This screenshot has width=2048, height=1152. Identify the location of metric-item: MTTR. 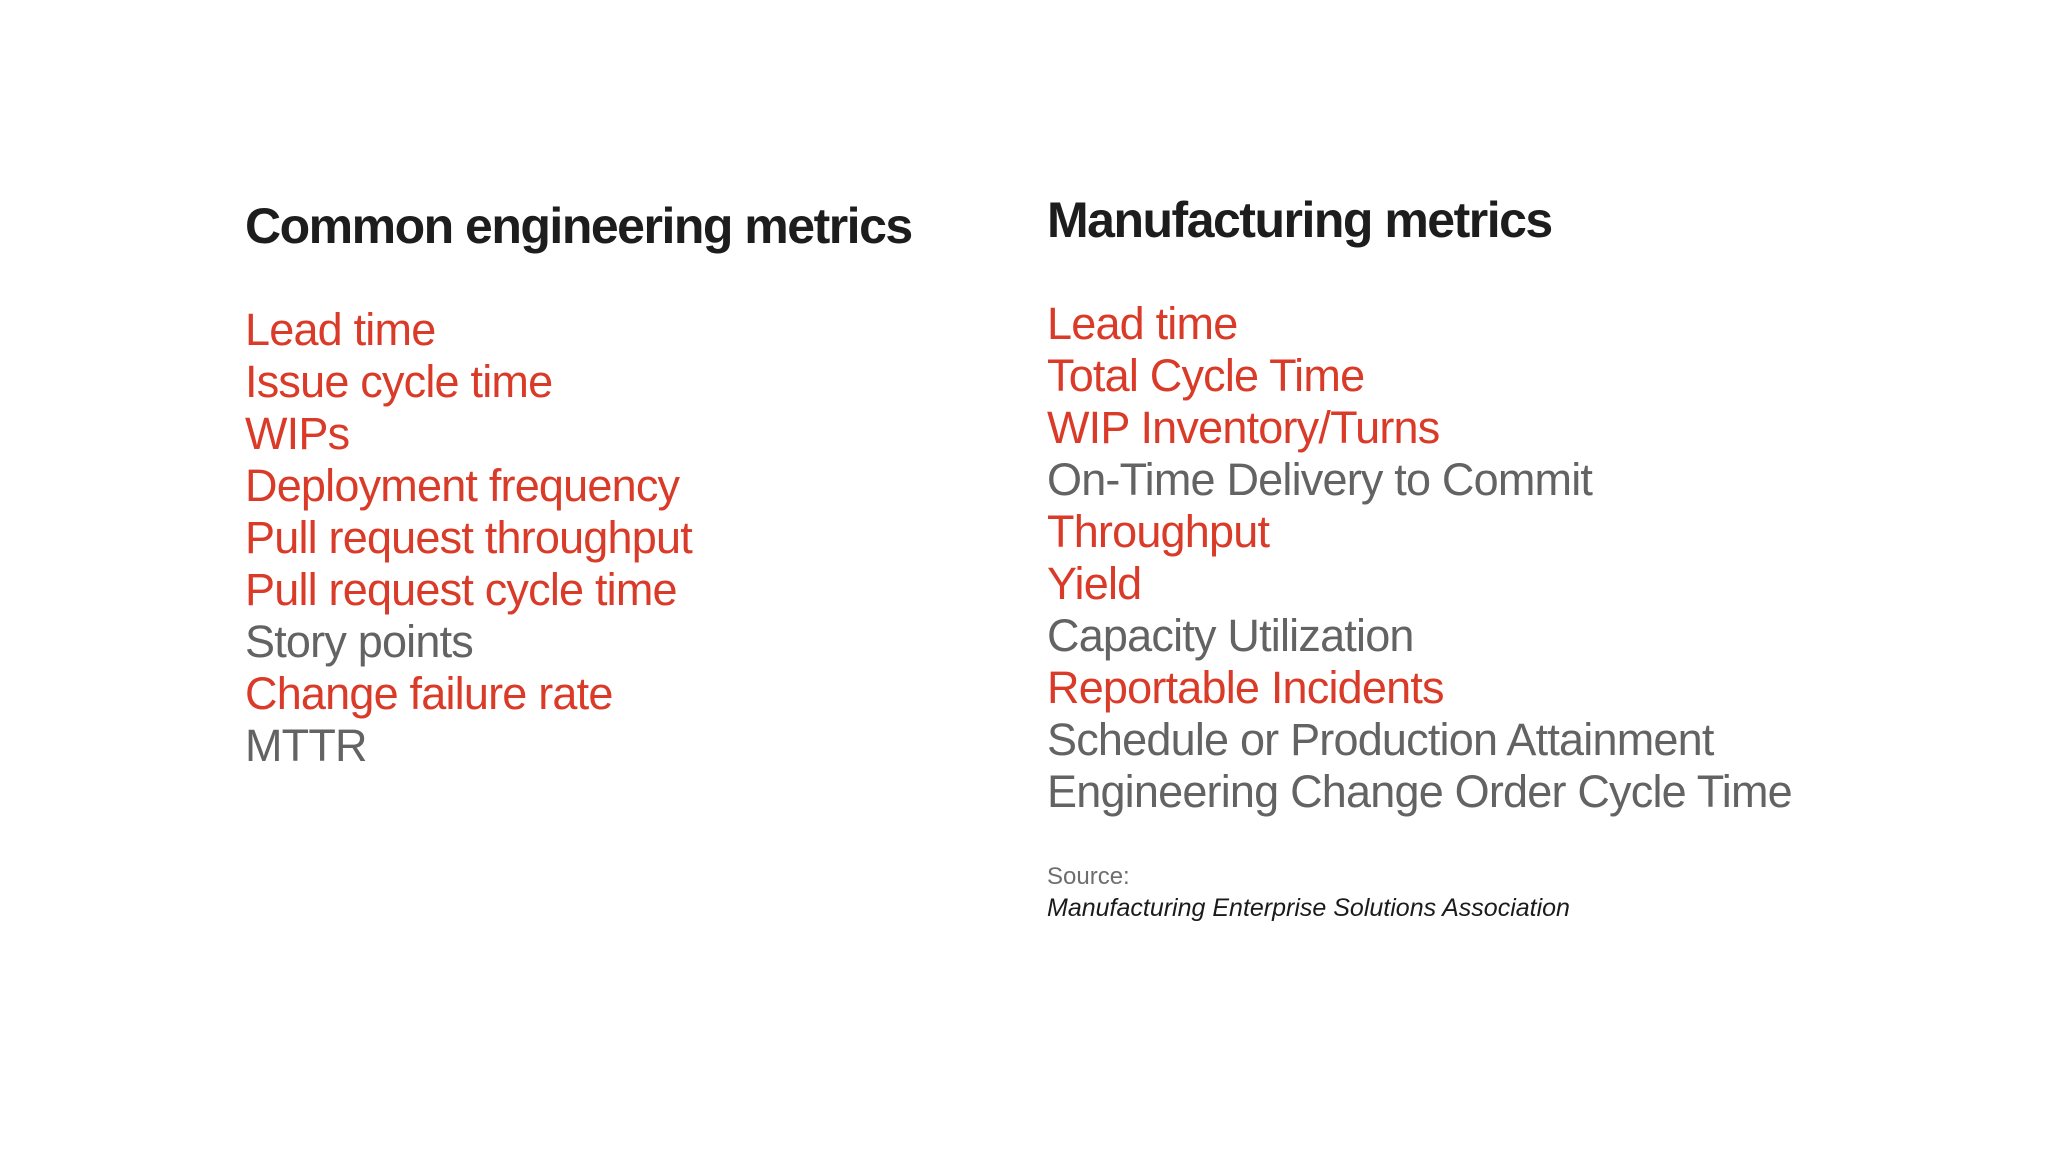
(306, 745).